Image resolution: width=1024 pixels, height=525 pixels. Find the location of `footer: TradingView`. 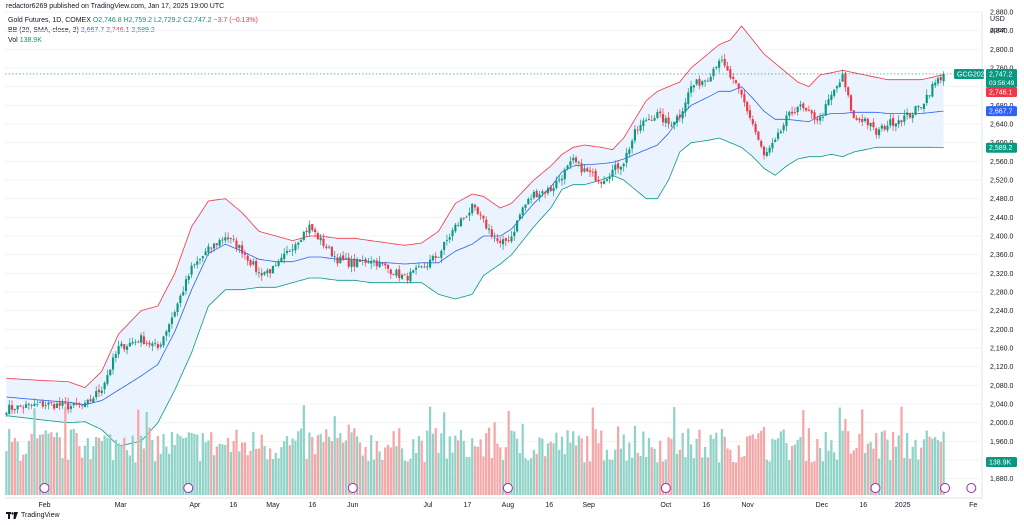

footer: TradingView is located at coordinates (33, 515).